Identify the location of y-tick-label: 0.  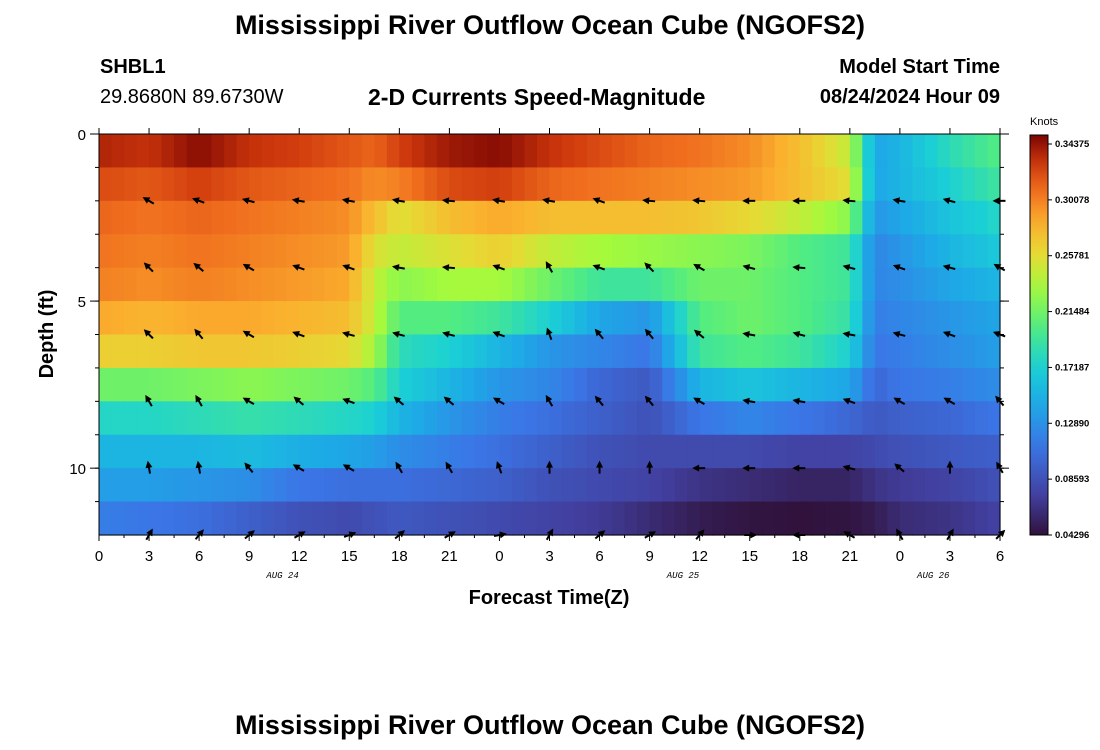
(82, 135).